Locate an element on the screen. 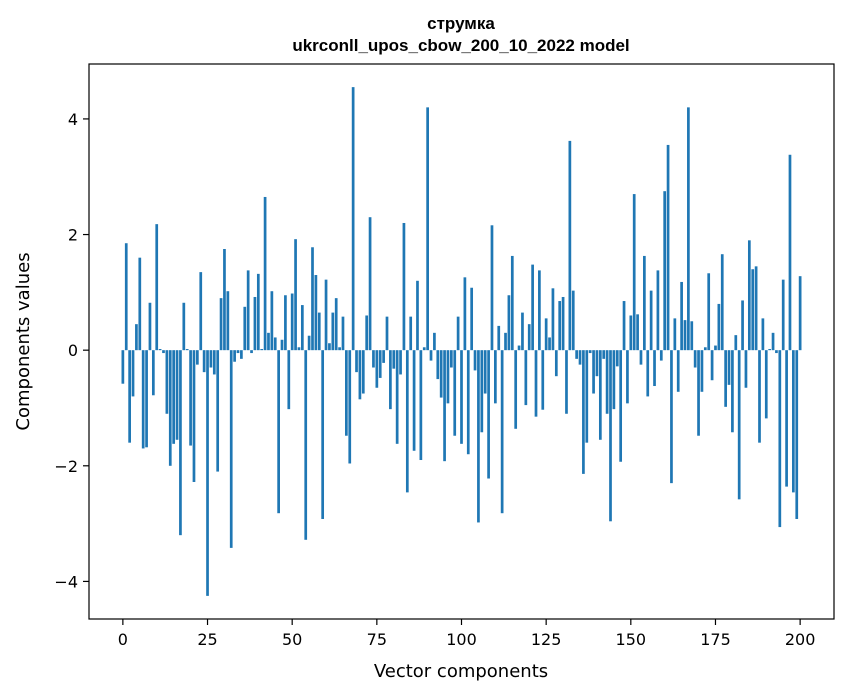 This screenshot has height=696, width=847. y-axis-label: Components values is located at coordinates (23, 341).